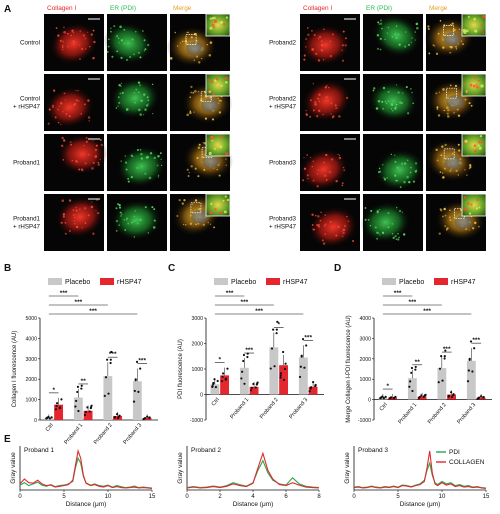 The height and width of the screenshot is (514, 500). I want to click on legend: Placebo rHSP47, so click(261, 282).